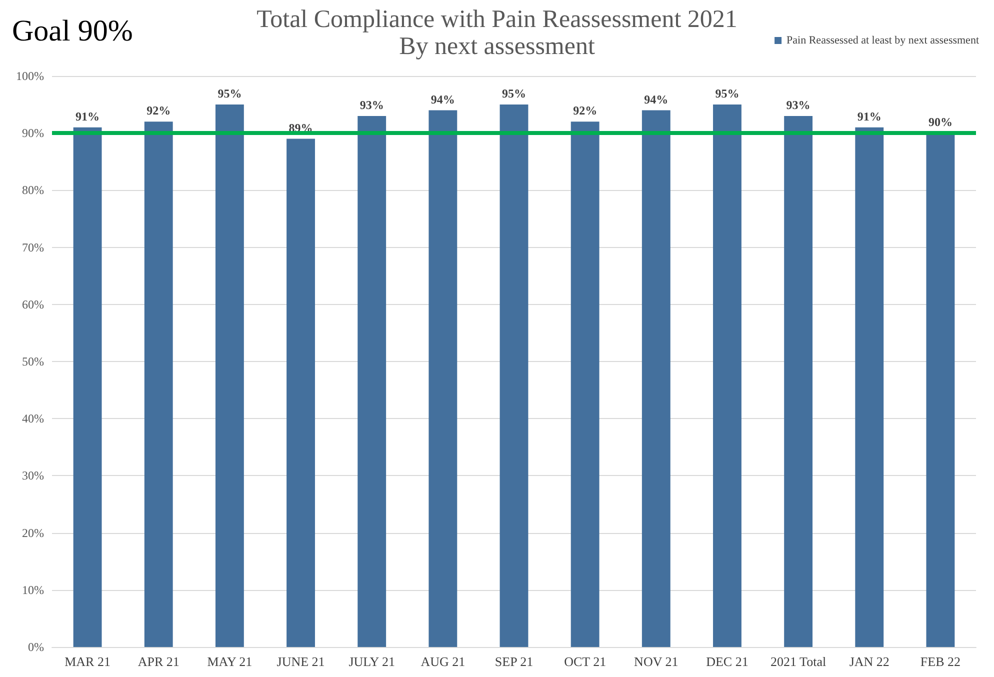 This screenshot has height=677, width=994. What do you see at coordinates (33, 190) in the screenshot?
I see `y-tick-label: 80%` at bounding box center [33, 190].